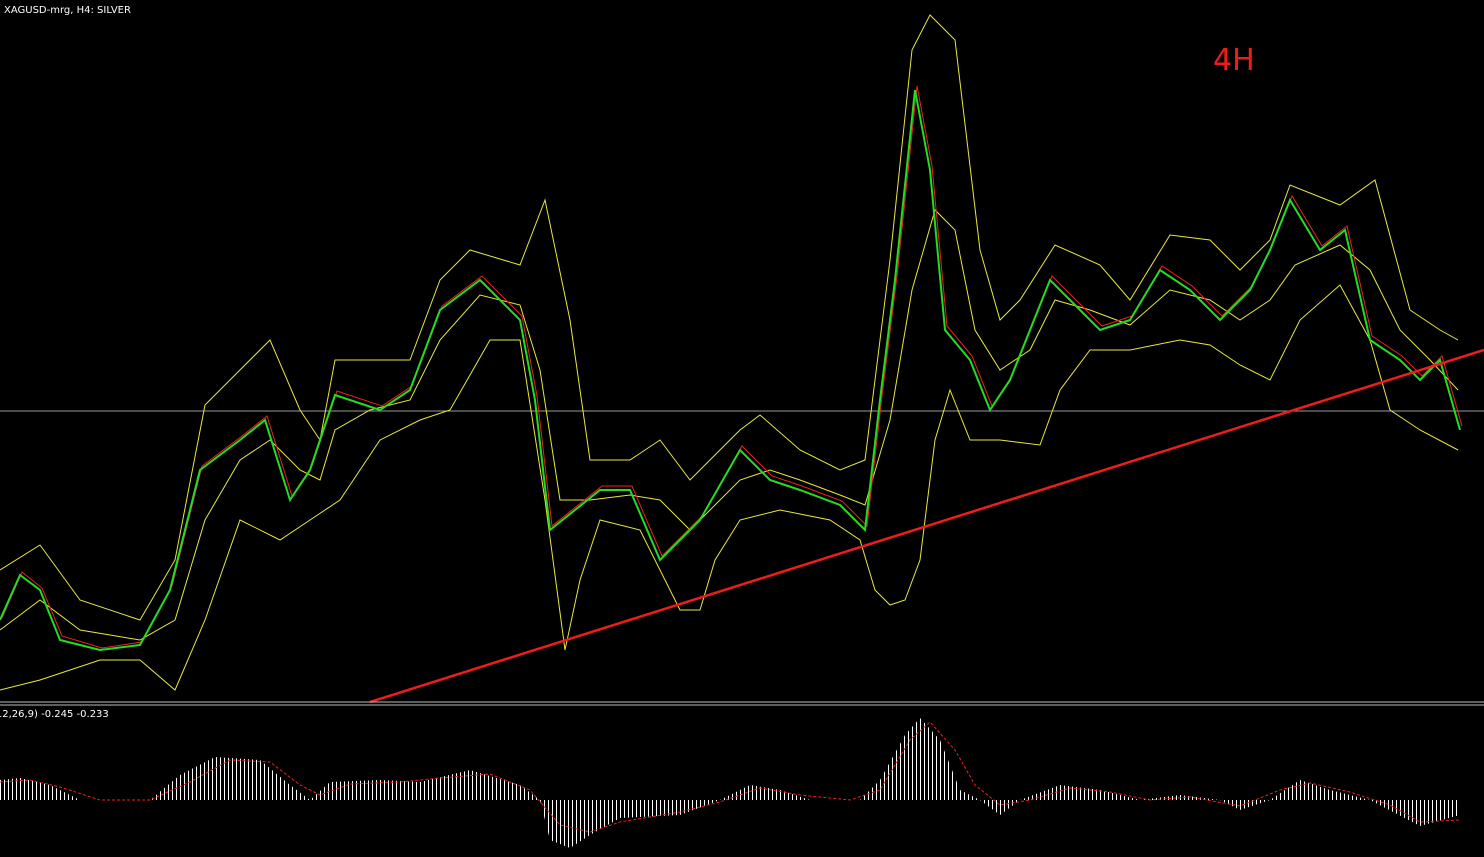  Describe the element at coordinates (730, 777) in the screenshot. I see `macd-signal-line` at that location.